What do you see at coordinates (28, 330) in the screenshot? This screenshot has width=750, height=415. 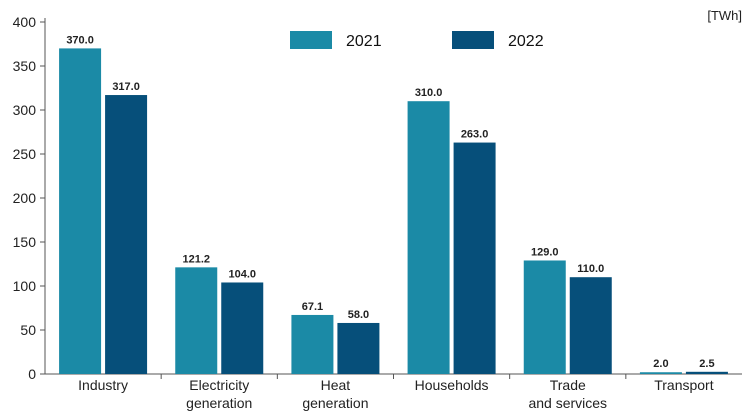 I see `y-tick-label: 50` at bounding box center [28, 330].